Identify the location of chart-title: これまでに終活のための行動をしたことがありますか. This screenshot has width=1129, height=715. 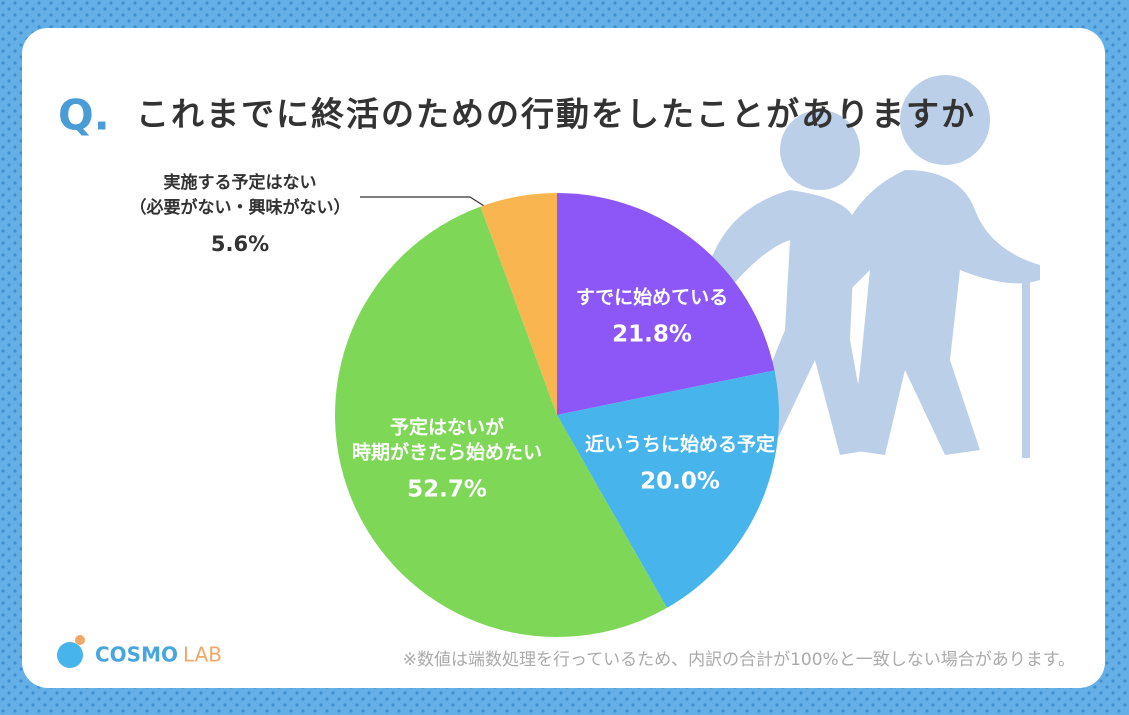
(556, 114).